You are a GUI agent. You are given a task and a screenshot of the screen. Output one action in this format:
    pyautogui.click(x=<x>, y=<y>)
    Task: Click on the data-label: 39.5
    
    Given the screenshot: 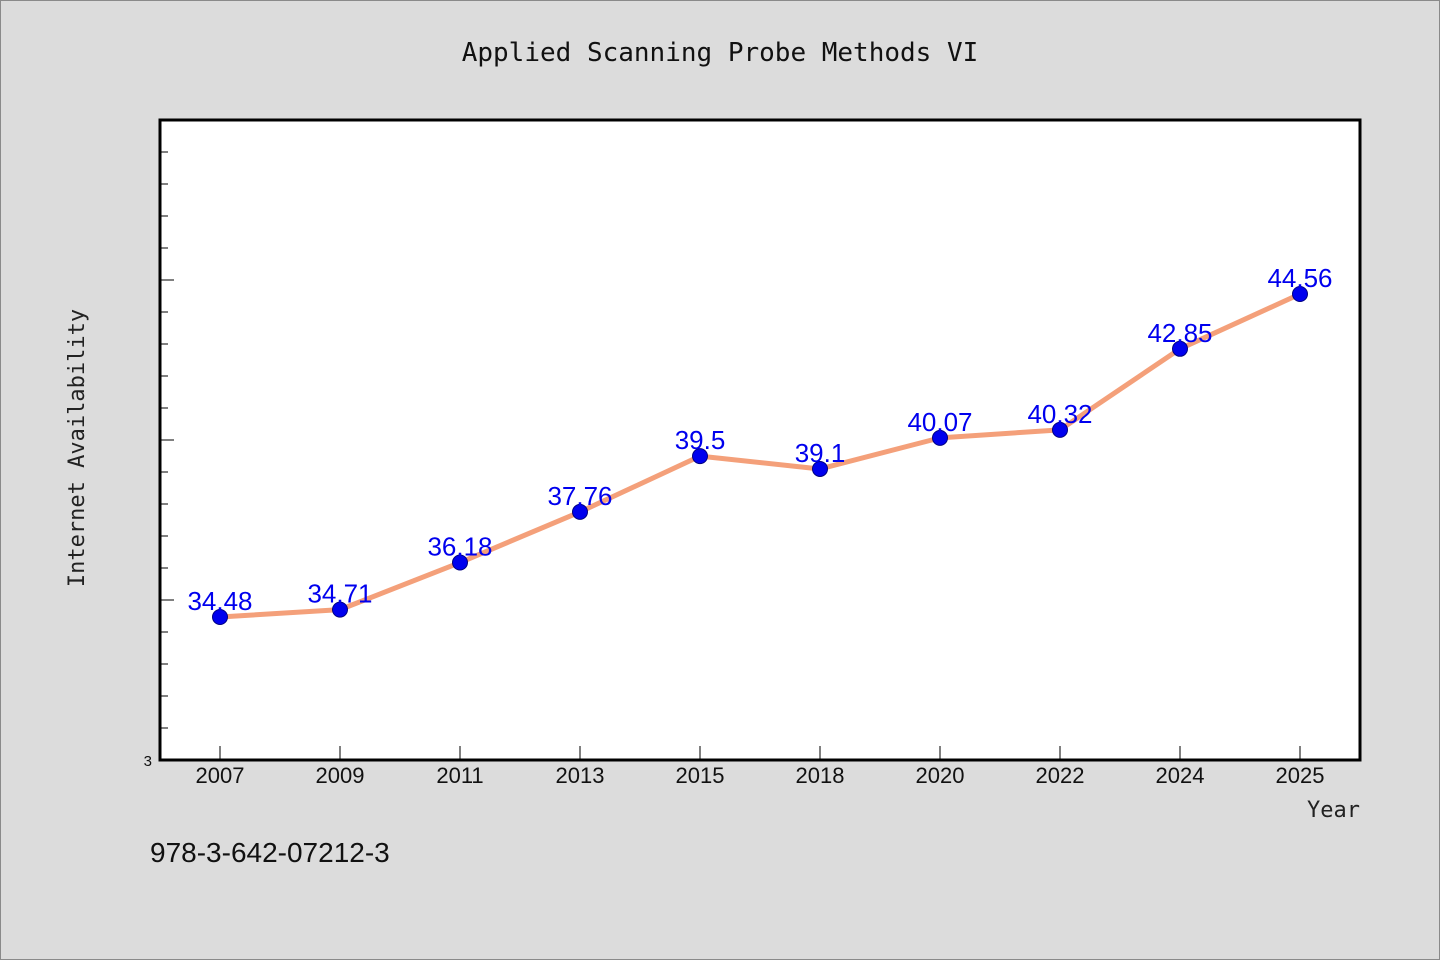 What is the action you would take?
    pyautogui.click(x=700, y=440)
    